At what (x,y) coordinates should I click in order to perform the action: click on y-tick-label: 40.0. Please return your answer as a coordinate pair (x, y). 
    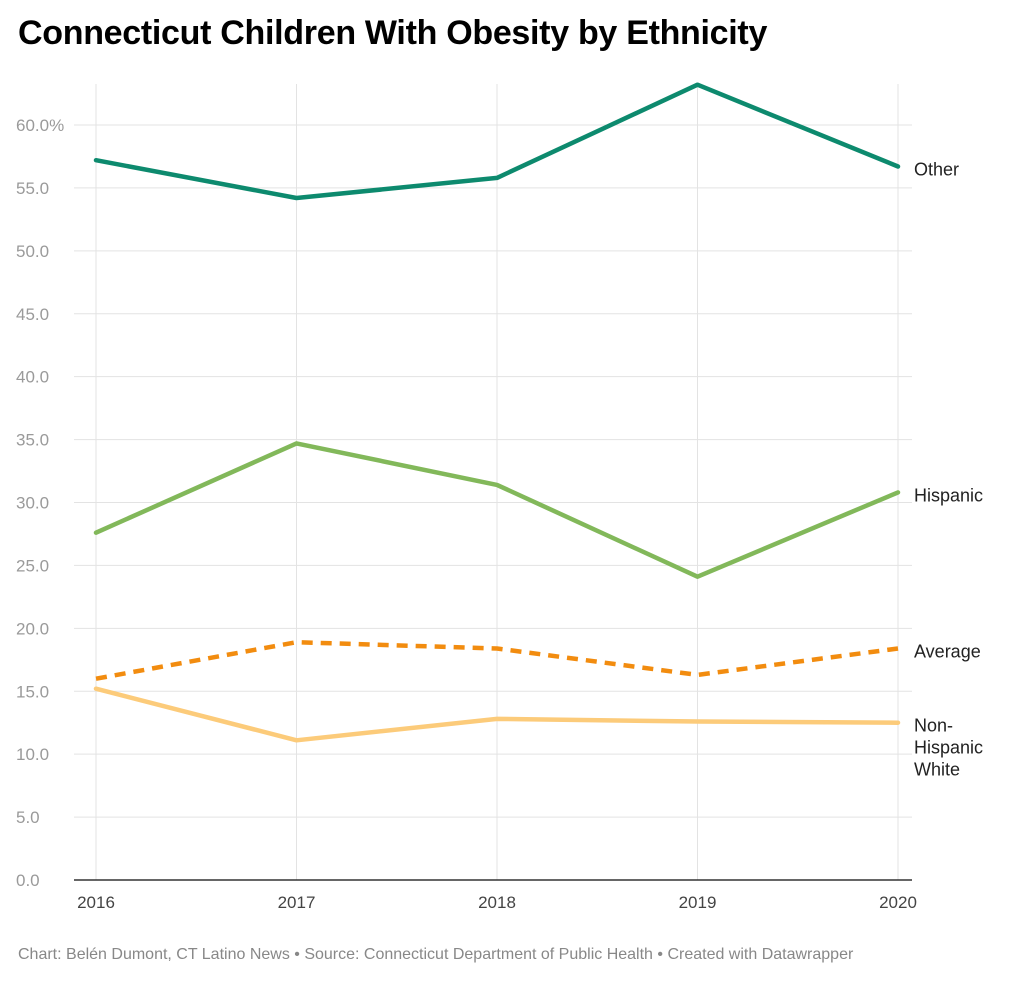
    Looking at the image, I should click on (32, 377).